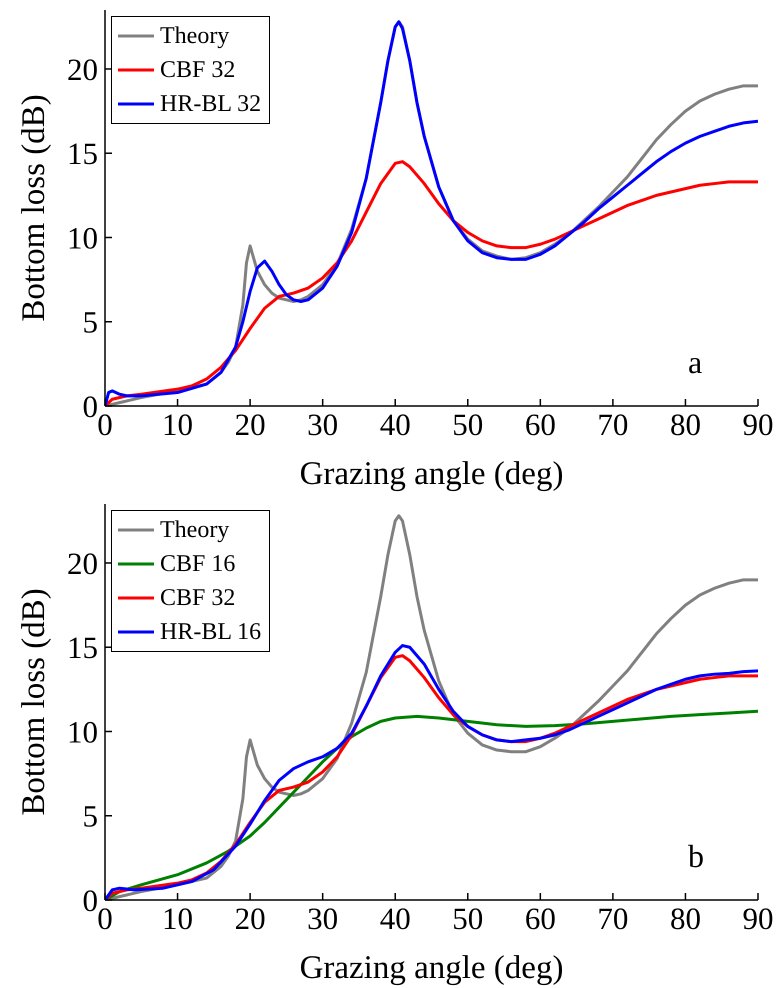 This screenshot has width=782, height=988. Describe the element at coordinates (696, 856) in the screenshot. I see `annotation: b` at that location.